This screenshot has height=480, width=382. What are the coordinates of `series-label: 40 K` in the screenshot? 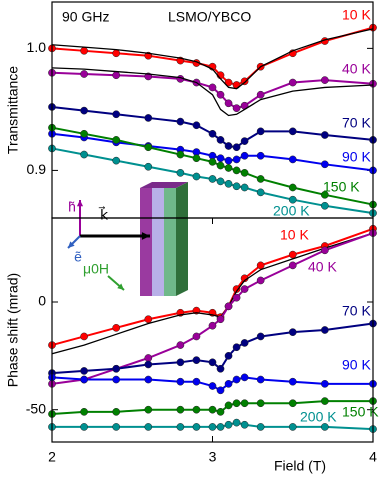 It's located at (322, 267).